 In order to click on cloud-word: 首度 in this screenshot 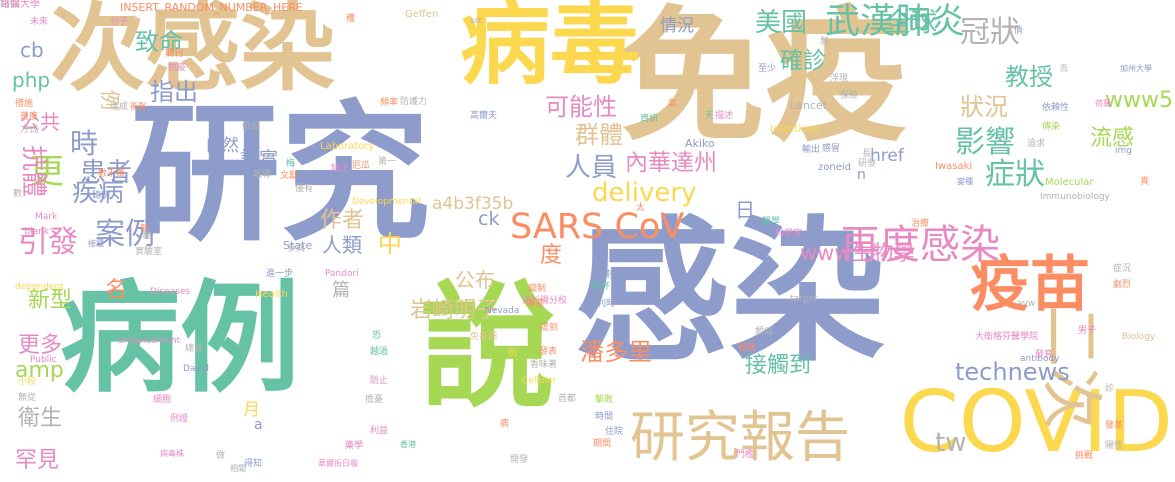, I will do `click(29, 117)`.